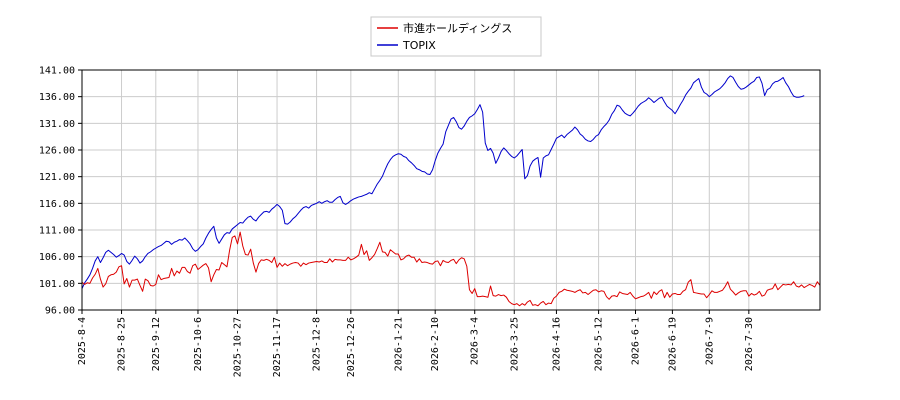 The height and width of the screenshot is (400, 900). I want to click on x-tick-label: 2026-2-10, so click(435, 344).